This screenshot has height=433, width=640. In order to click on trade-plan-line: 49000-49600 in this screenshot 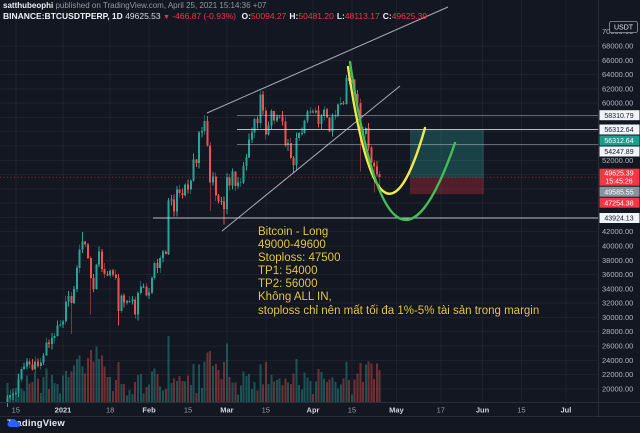, I will do `click(292, 245)`.